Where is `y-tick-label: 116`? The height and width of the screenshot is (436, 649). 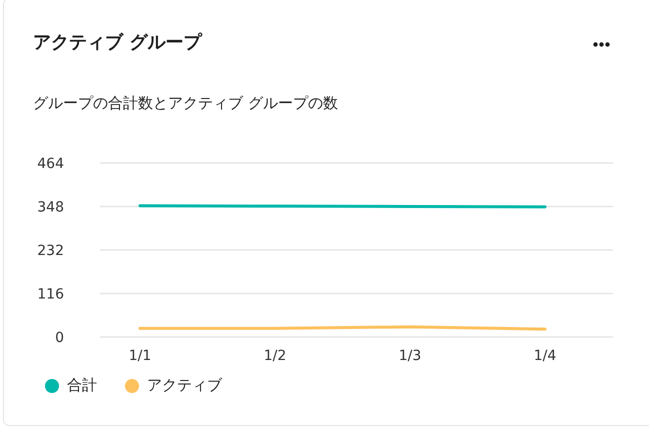 y-tick-label: 116 is located at coordinates (50, 294).